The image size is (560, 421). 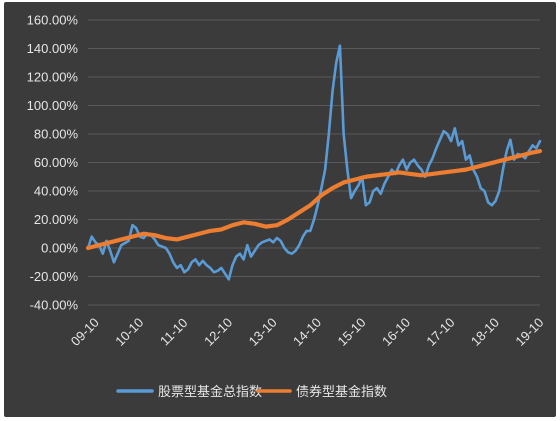 What do you see at coordinates (54, 305) in the screenshot?
I see `y-tick-label: -40.00%` at bounding box center [54, 305].